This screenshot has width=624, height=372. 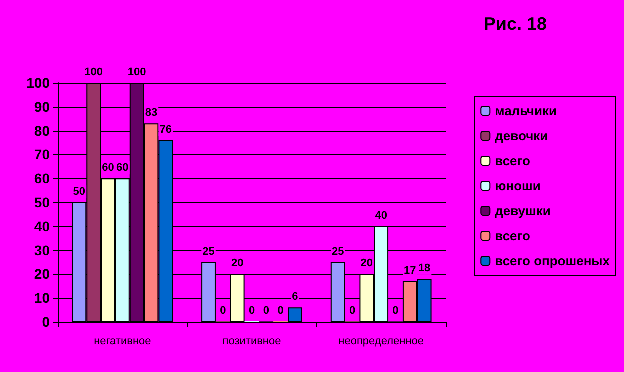 I want to click on x-tick-label: негативное, so click(x=123, y=342).